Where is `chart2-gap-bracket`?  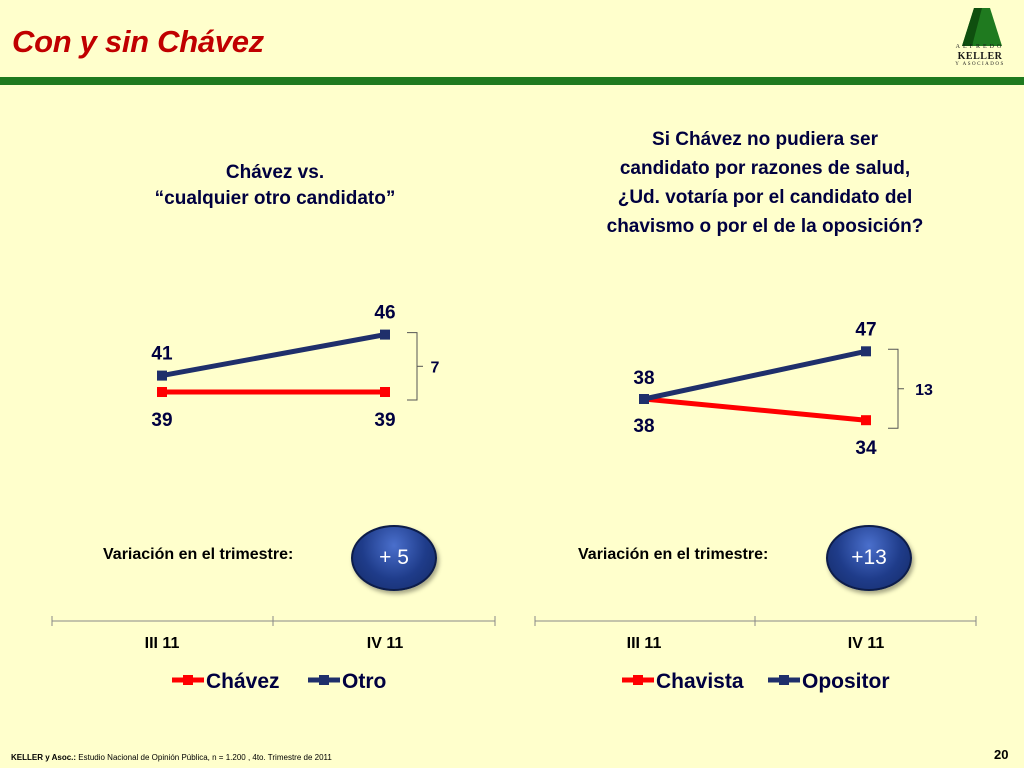 chart2-gap-bracket is located at coordinates (893, 388).